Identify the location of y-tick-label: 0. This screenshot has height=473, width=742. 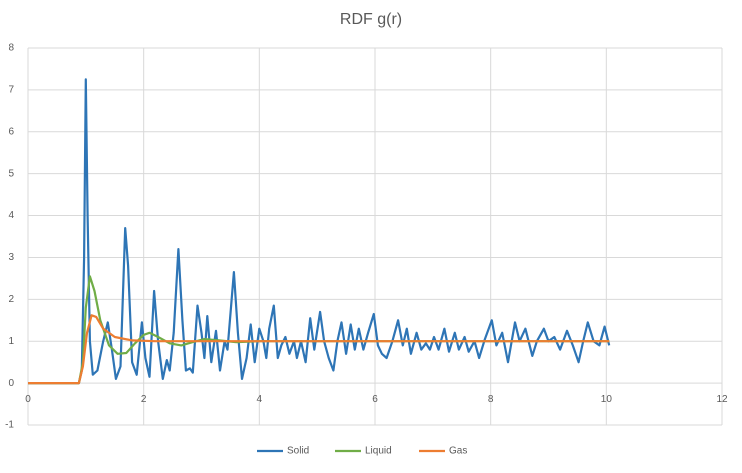
(11, 383).